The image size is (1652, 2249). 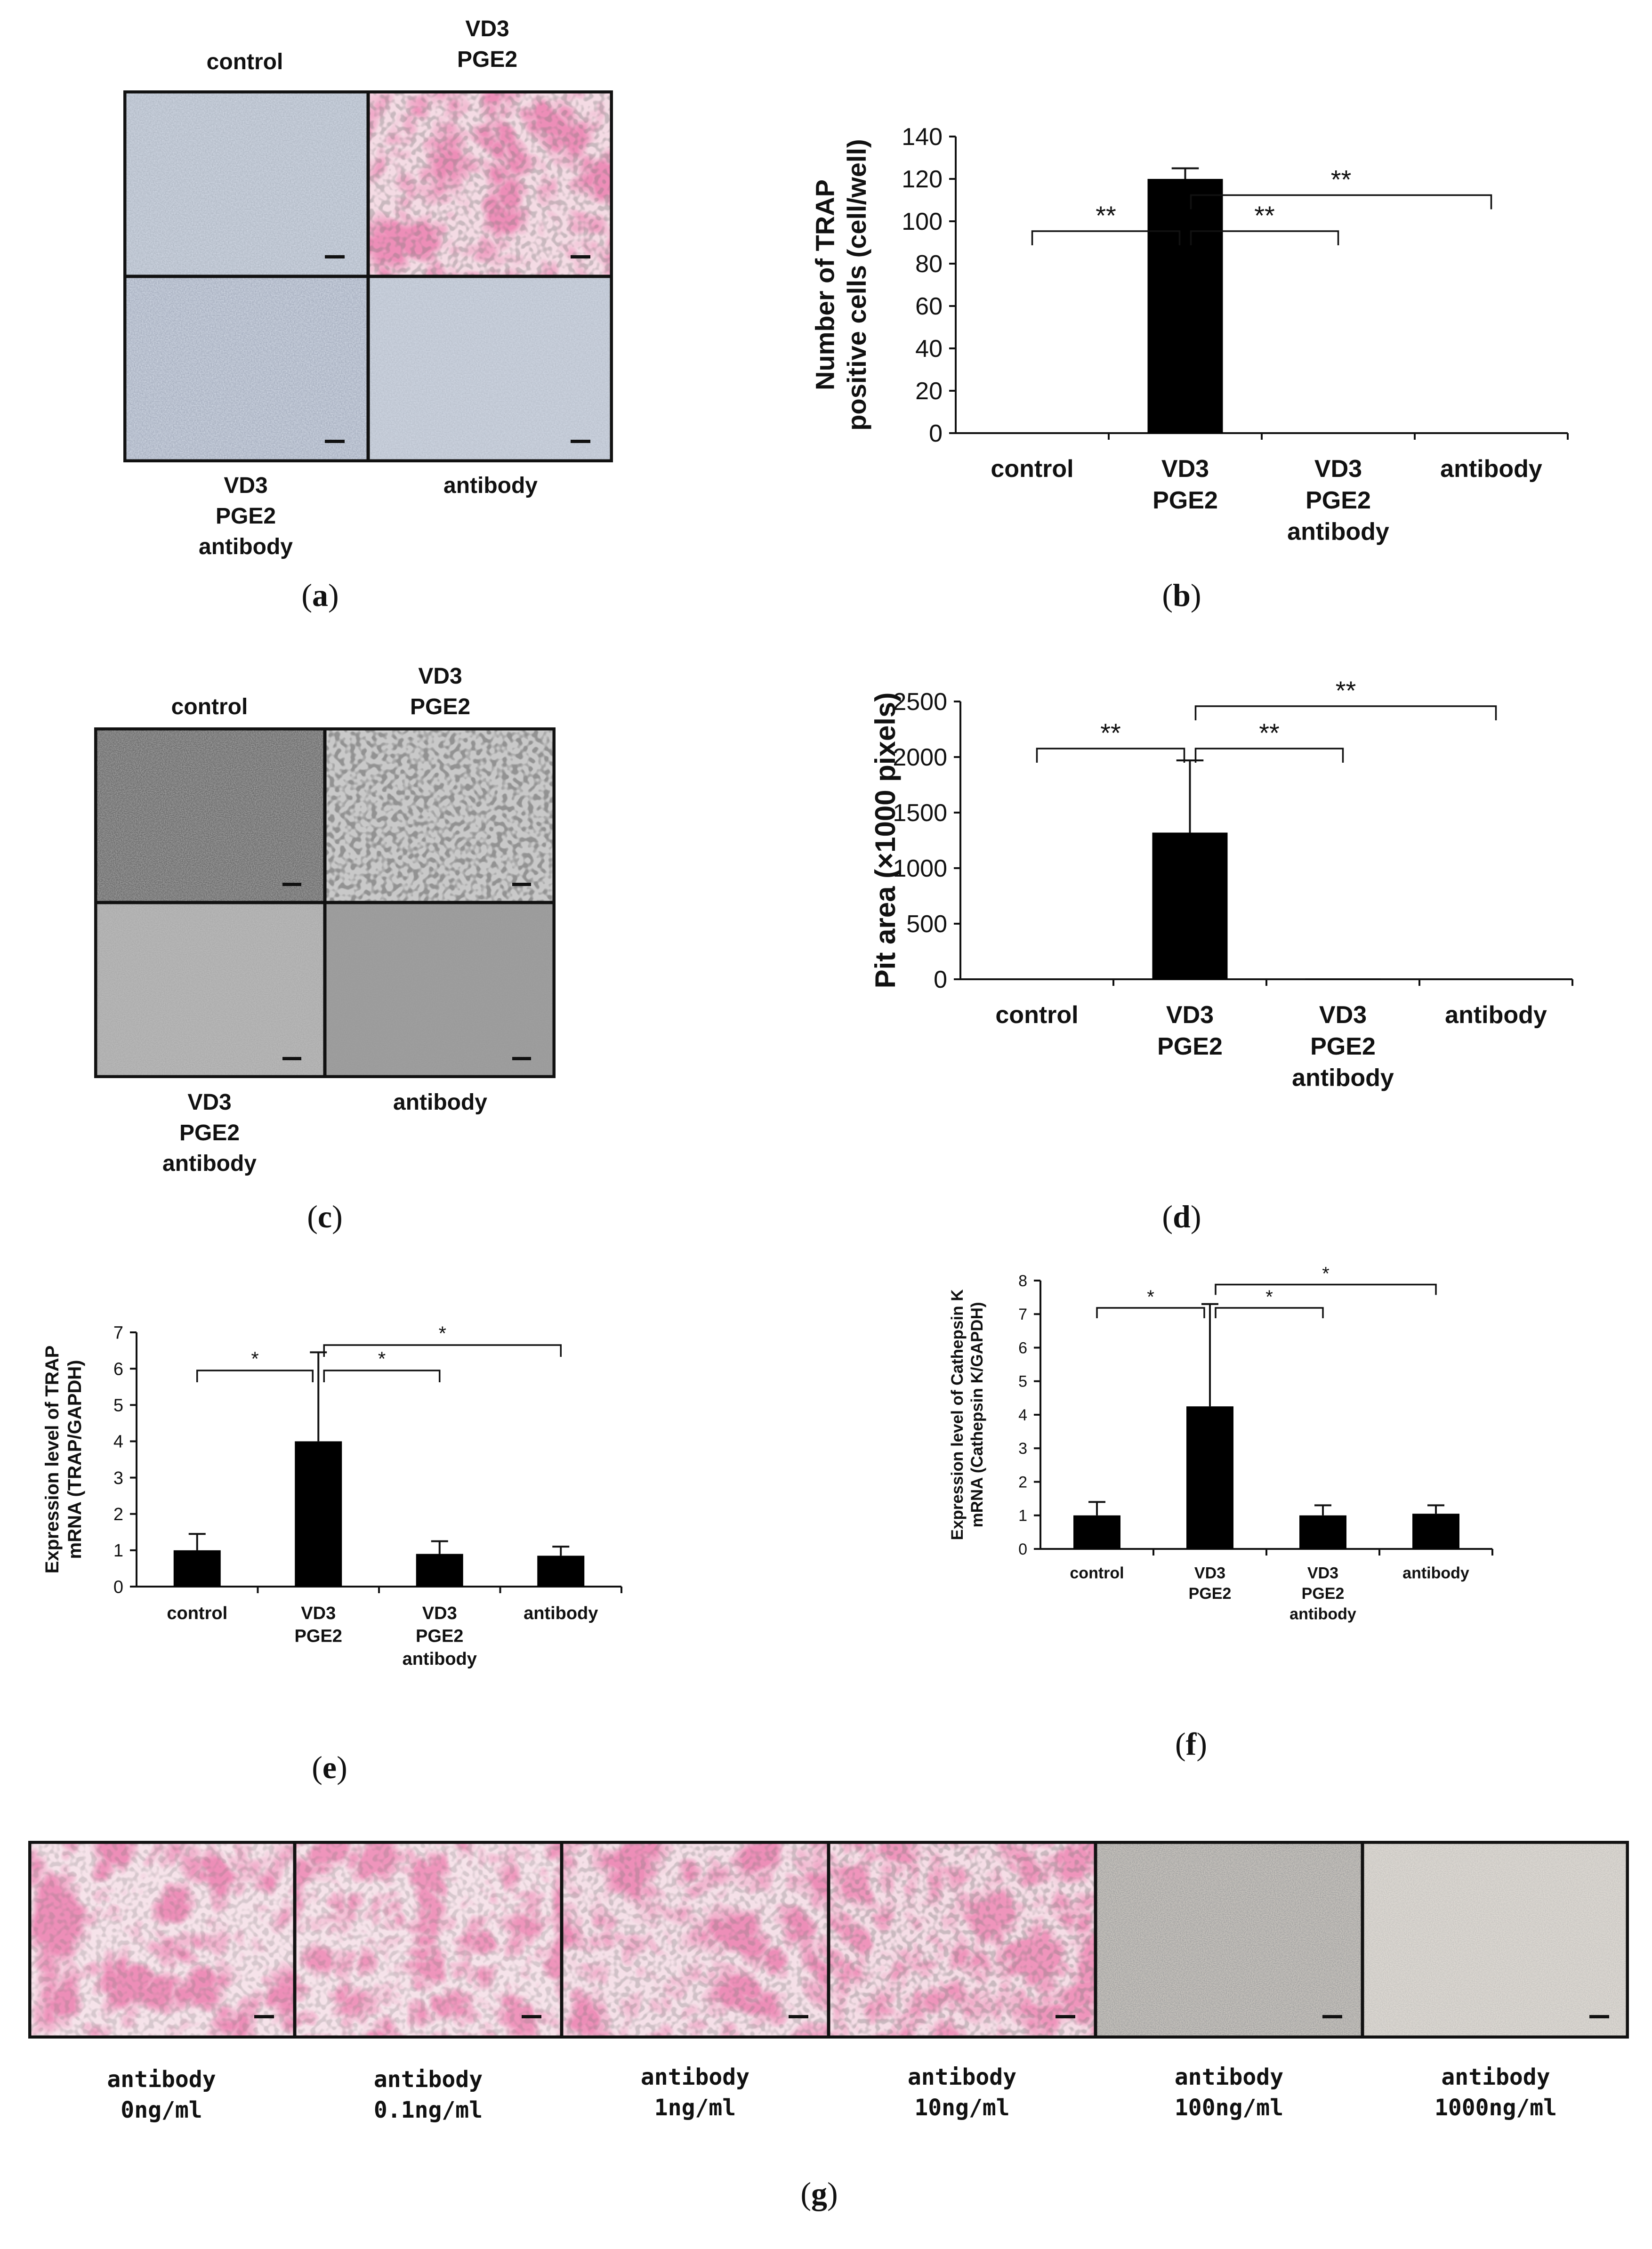 I want to click on panel-d-caption: (d), so click(x=1181, y=1216).